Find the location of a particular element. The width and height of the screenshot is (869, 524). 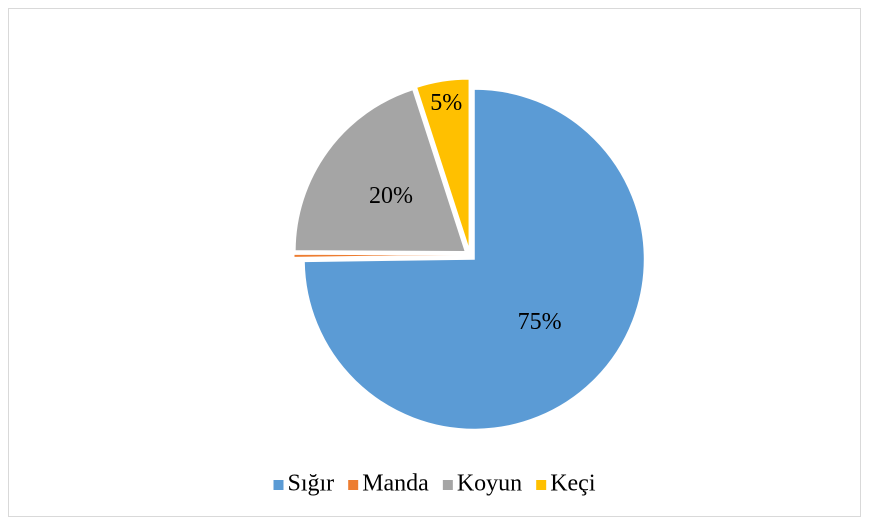

data-label: 20% is located at coordinates (391, 196).